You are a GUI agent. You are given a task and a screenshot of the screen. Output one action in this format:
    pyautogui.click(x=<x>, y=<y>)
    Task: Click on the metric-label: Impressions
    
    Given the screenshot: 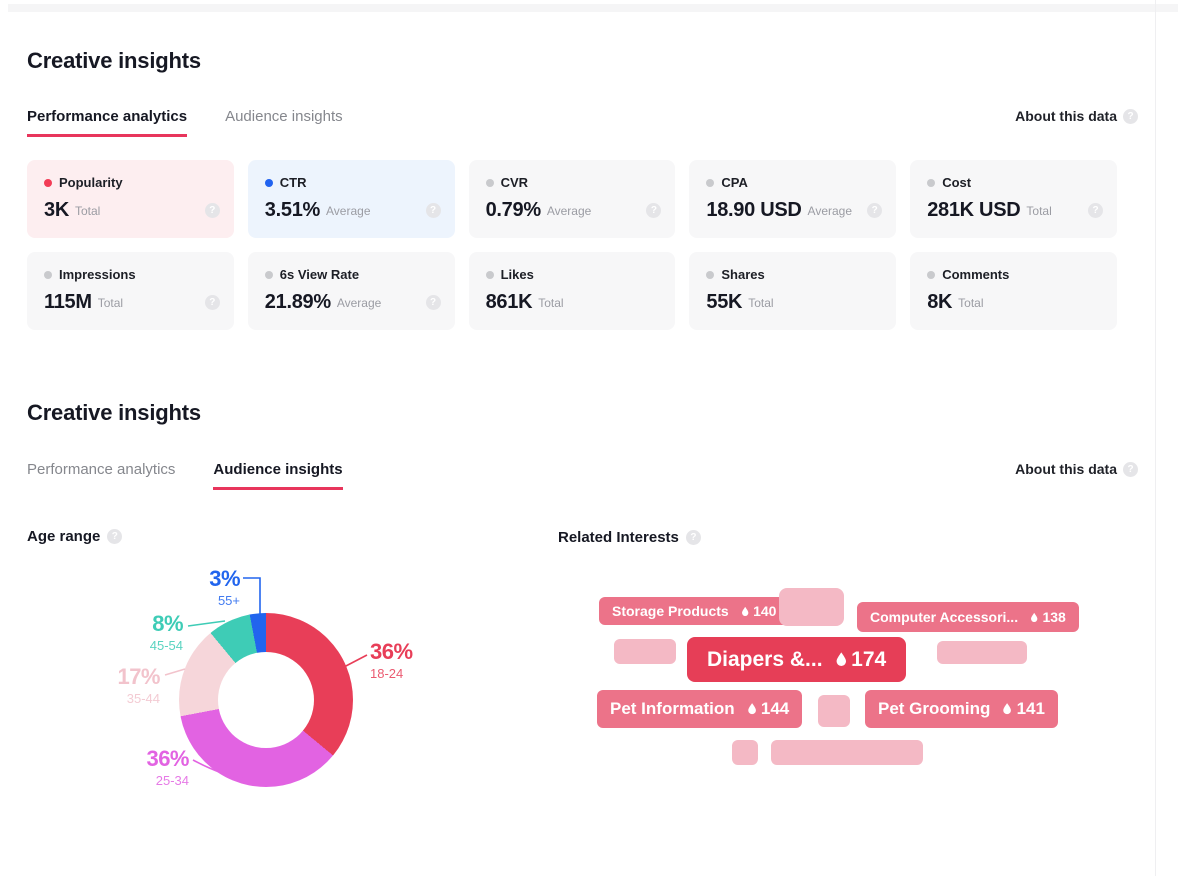 What is the action you would take?
    pyautogui.click(x=97, y=274)
    